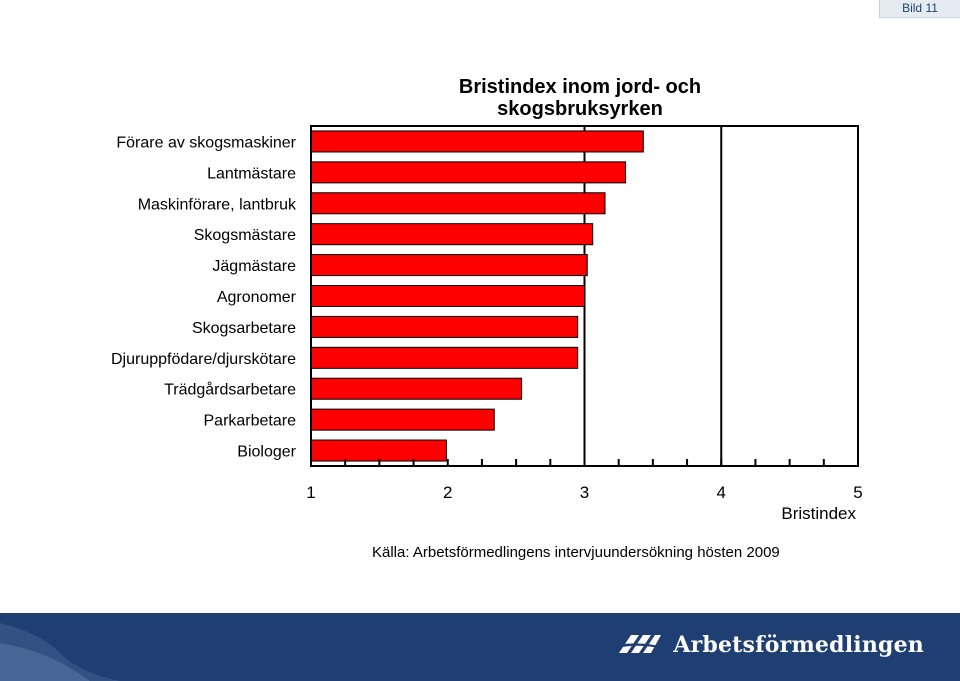 The image size is (960, 681). What do you see at coordinates (257, 297) in the screenshot?
I see `category-label: Agronomer` at bounding box center [257, 297].